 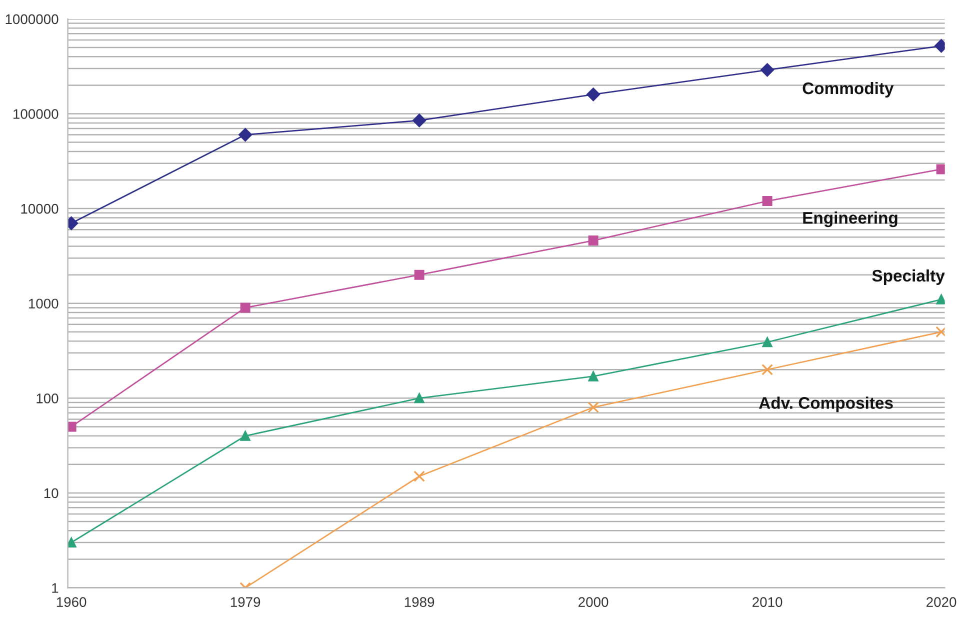 What do you see at coordinates (593, 602) in the screenshot?
I see `x-tick-label: 2000` at bounding box center [593, 602].